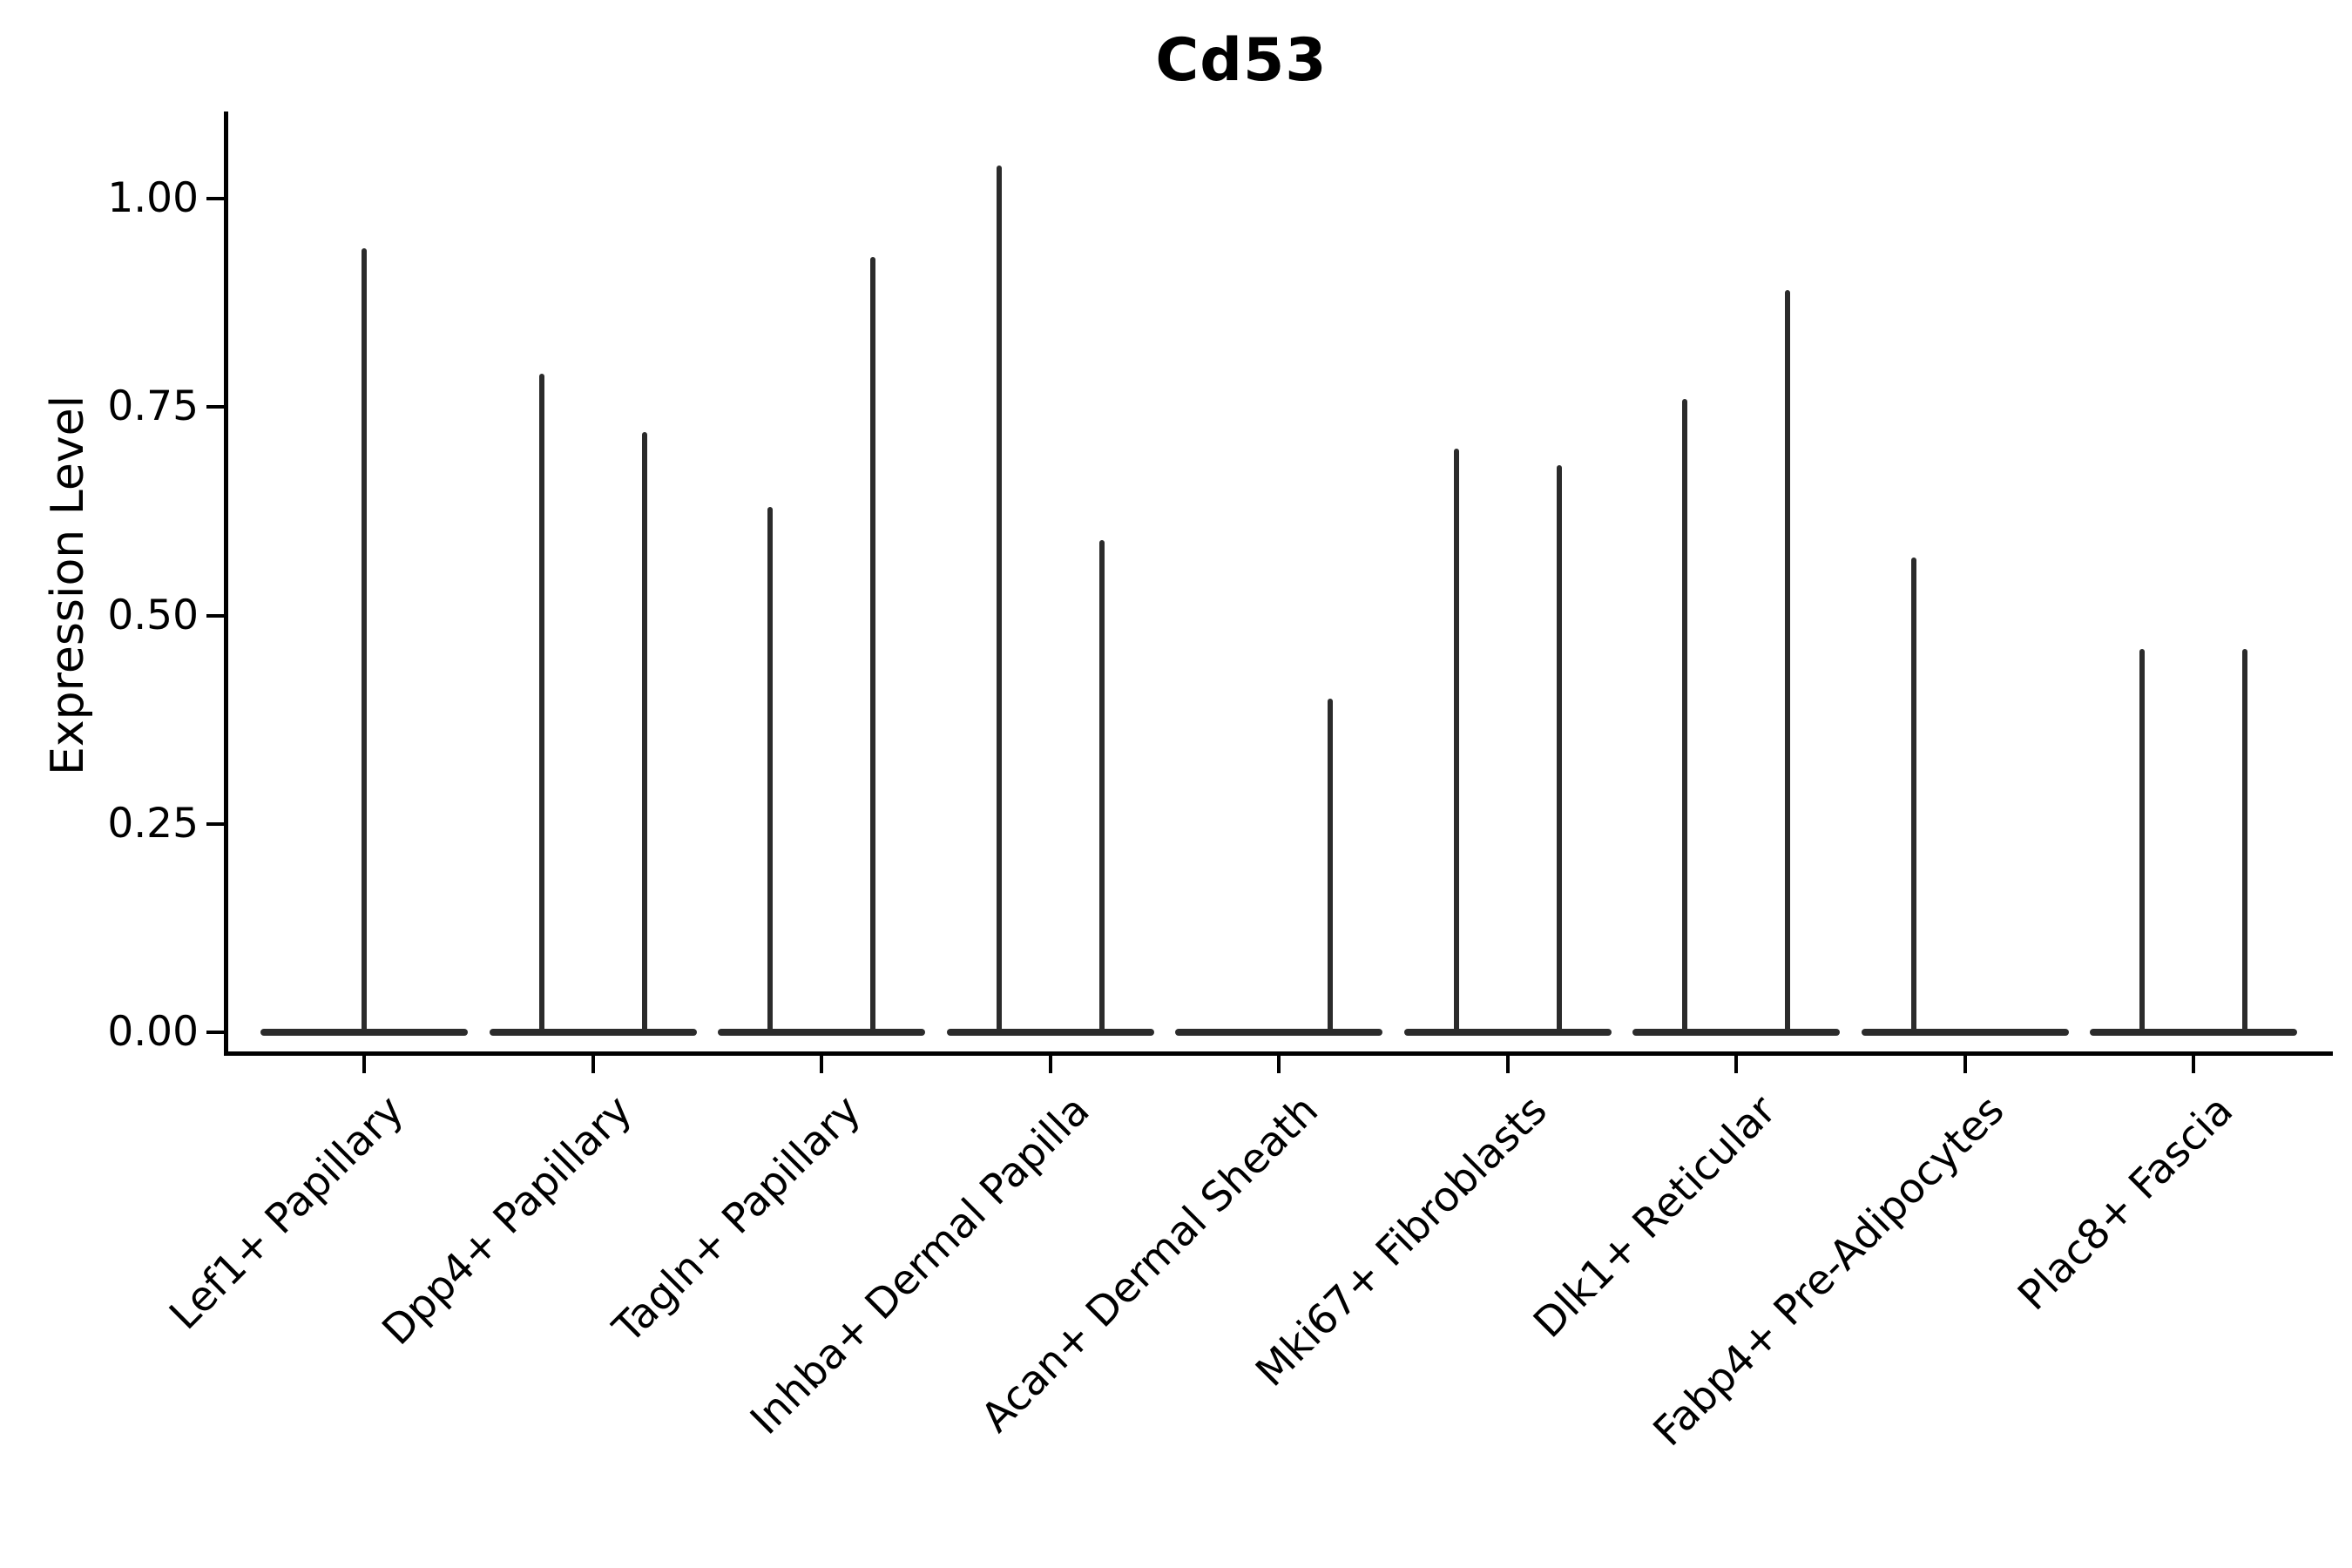  What do you see at coordinates (153, 406) in the screenshot?
I see `y-tick-label: 0.75` at bounding box center [153, 406].